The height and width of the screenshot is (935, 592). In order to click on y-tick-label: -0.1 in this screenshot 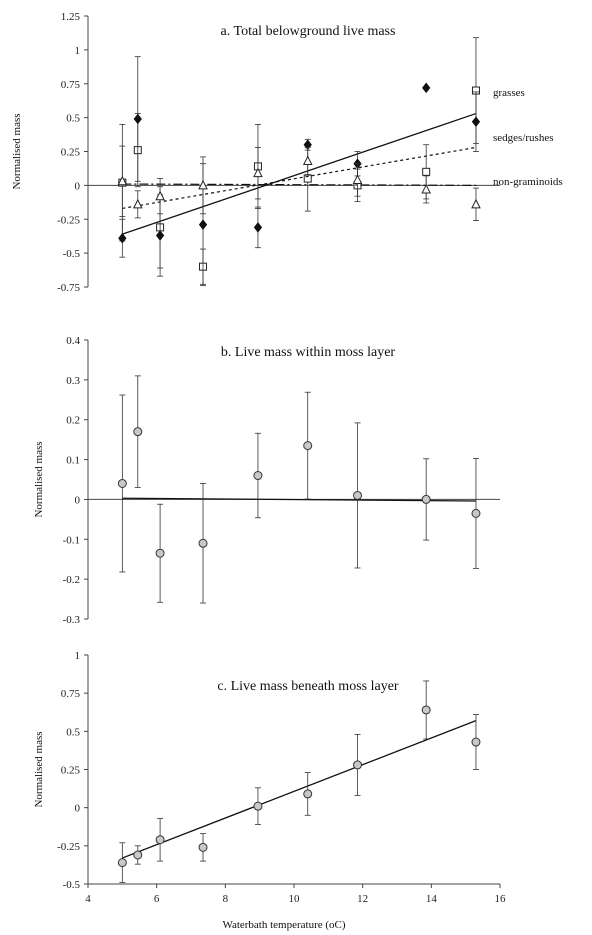, I will do `click(71, 540)`.